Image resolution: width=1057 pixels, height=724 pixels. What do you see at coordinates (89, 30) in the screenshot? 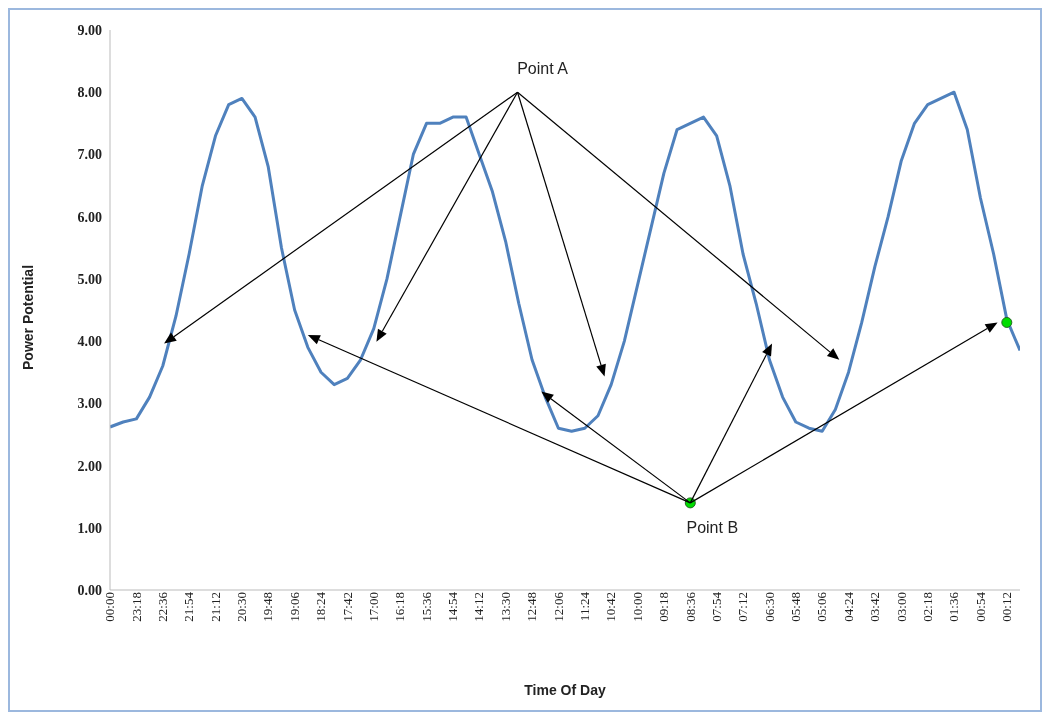
I see `y-tick-label: 9.00` at bounding box center [89, 30].